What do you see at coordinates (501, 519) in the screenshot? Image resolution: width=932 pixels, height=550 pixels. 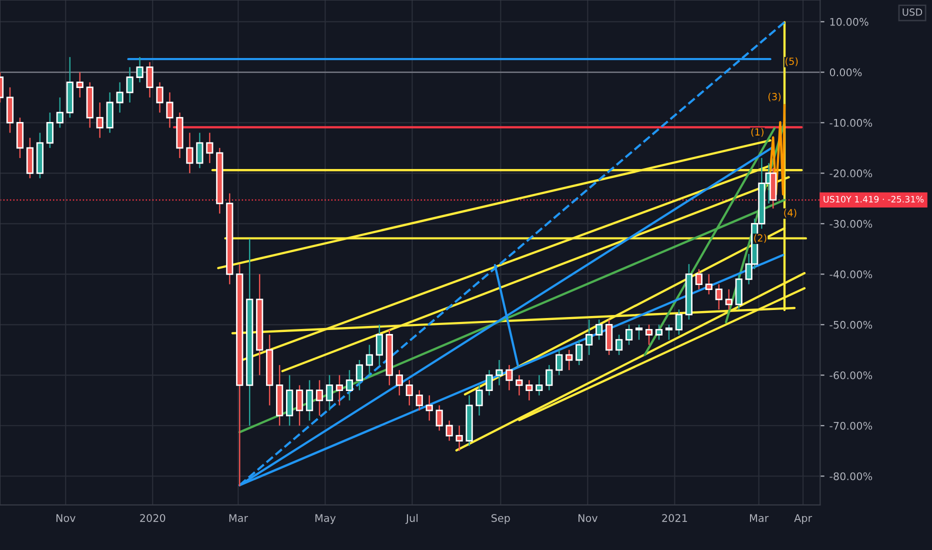 I see `x-tick-label: Sep` at bounding box center [501, 519].